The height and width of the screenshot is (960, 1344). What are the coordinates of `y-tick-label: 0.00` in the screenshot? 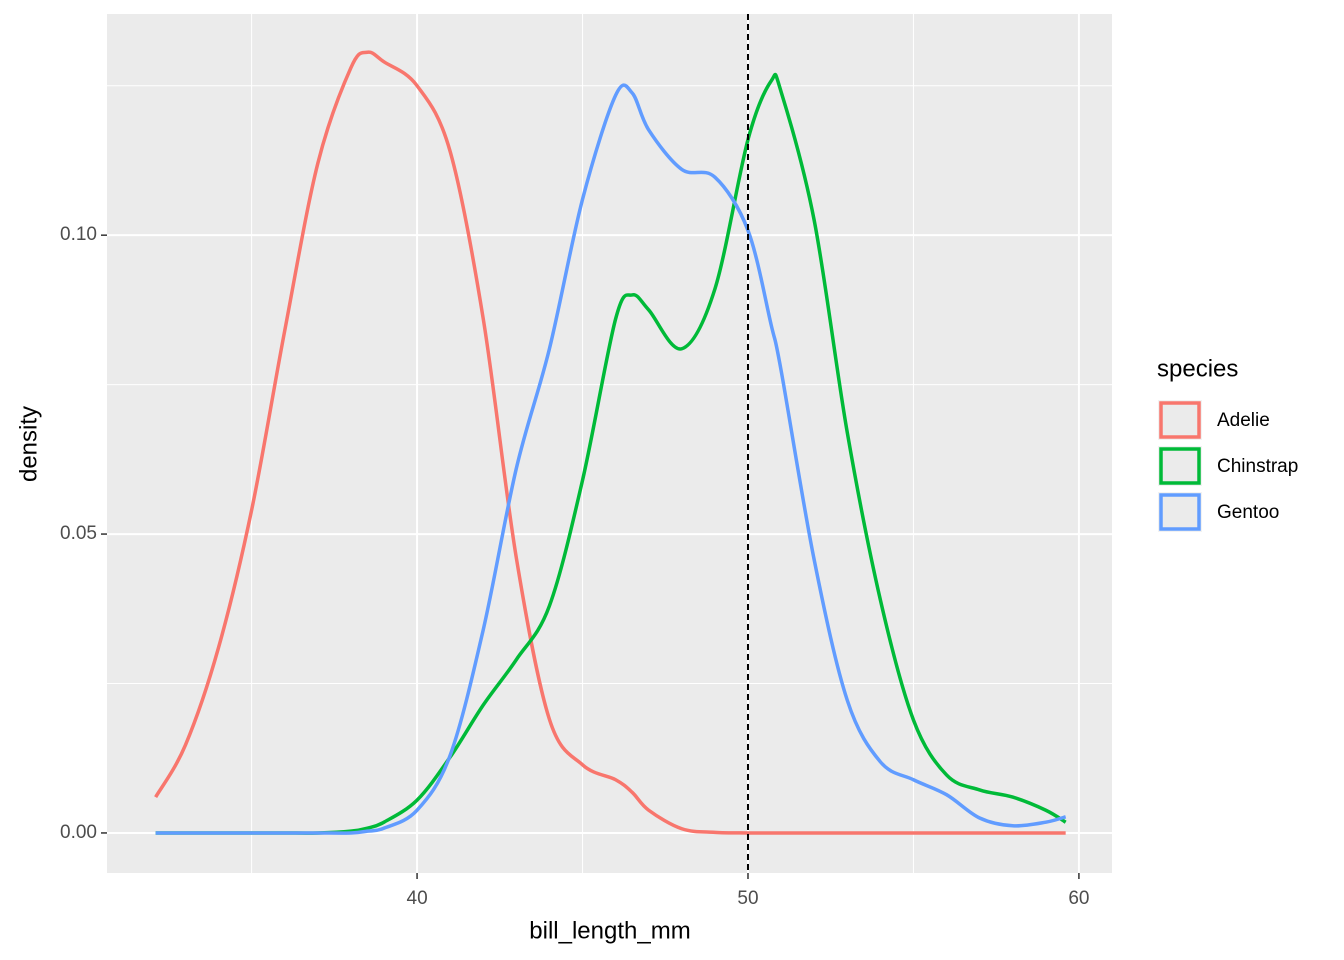 It's located at (78, 832).